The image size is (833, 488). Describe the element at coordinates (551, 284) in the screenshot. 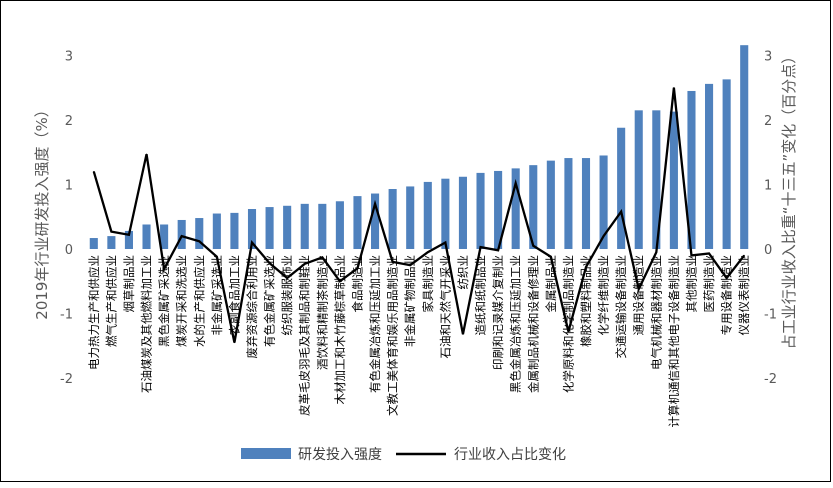

I see `category-label: 金属制品业` at that location.